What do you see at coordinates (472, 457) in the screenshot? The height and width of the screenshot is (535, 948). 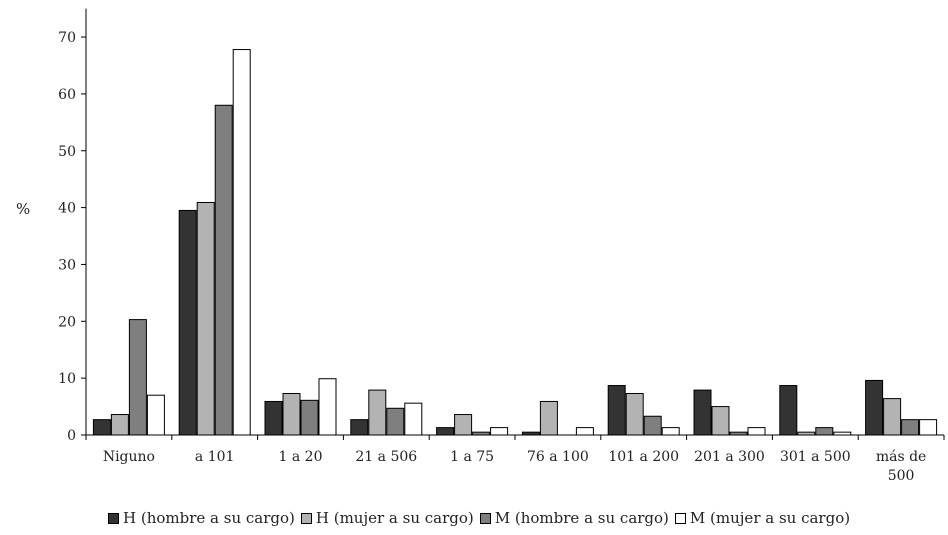 I see `x-tick-label: 1 a 75` at bounding box center [472, 457].